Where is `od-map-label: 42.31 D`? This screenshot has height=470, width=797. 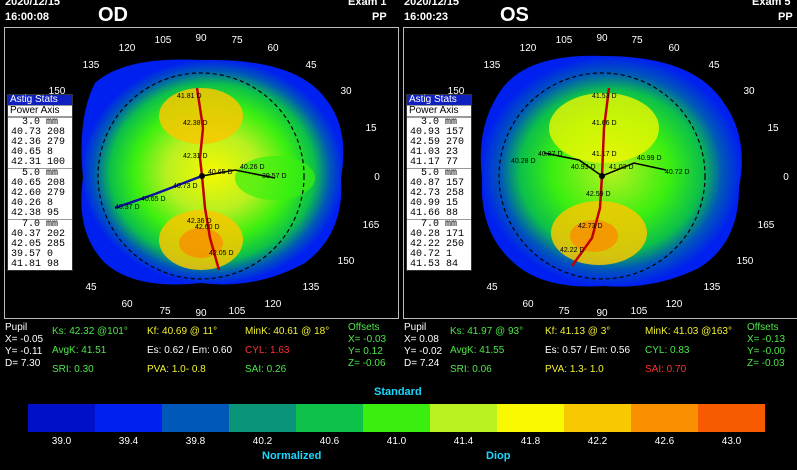
od-map-label: 42.31 D is located at coordinates (195, 156).